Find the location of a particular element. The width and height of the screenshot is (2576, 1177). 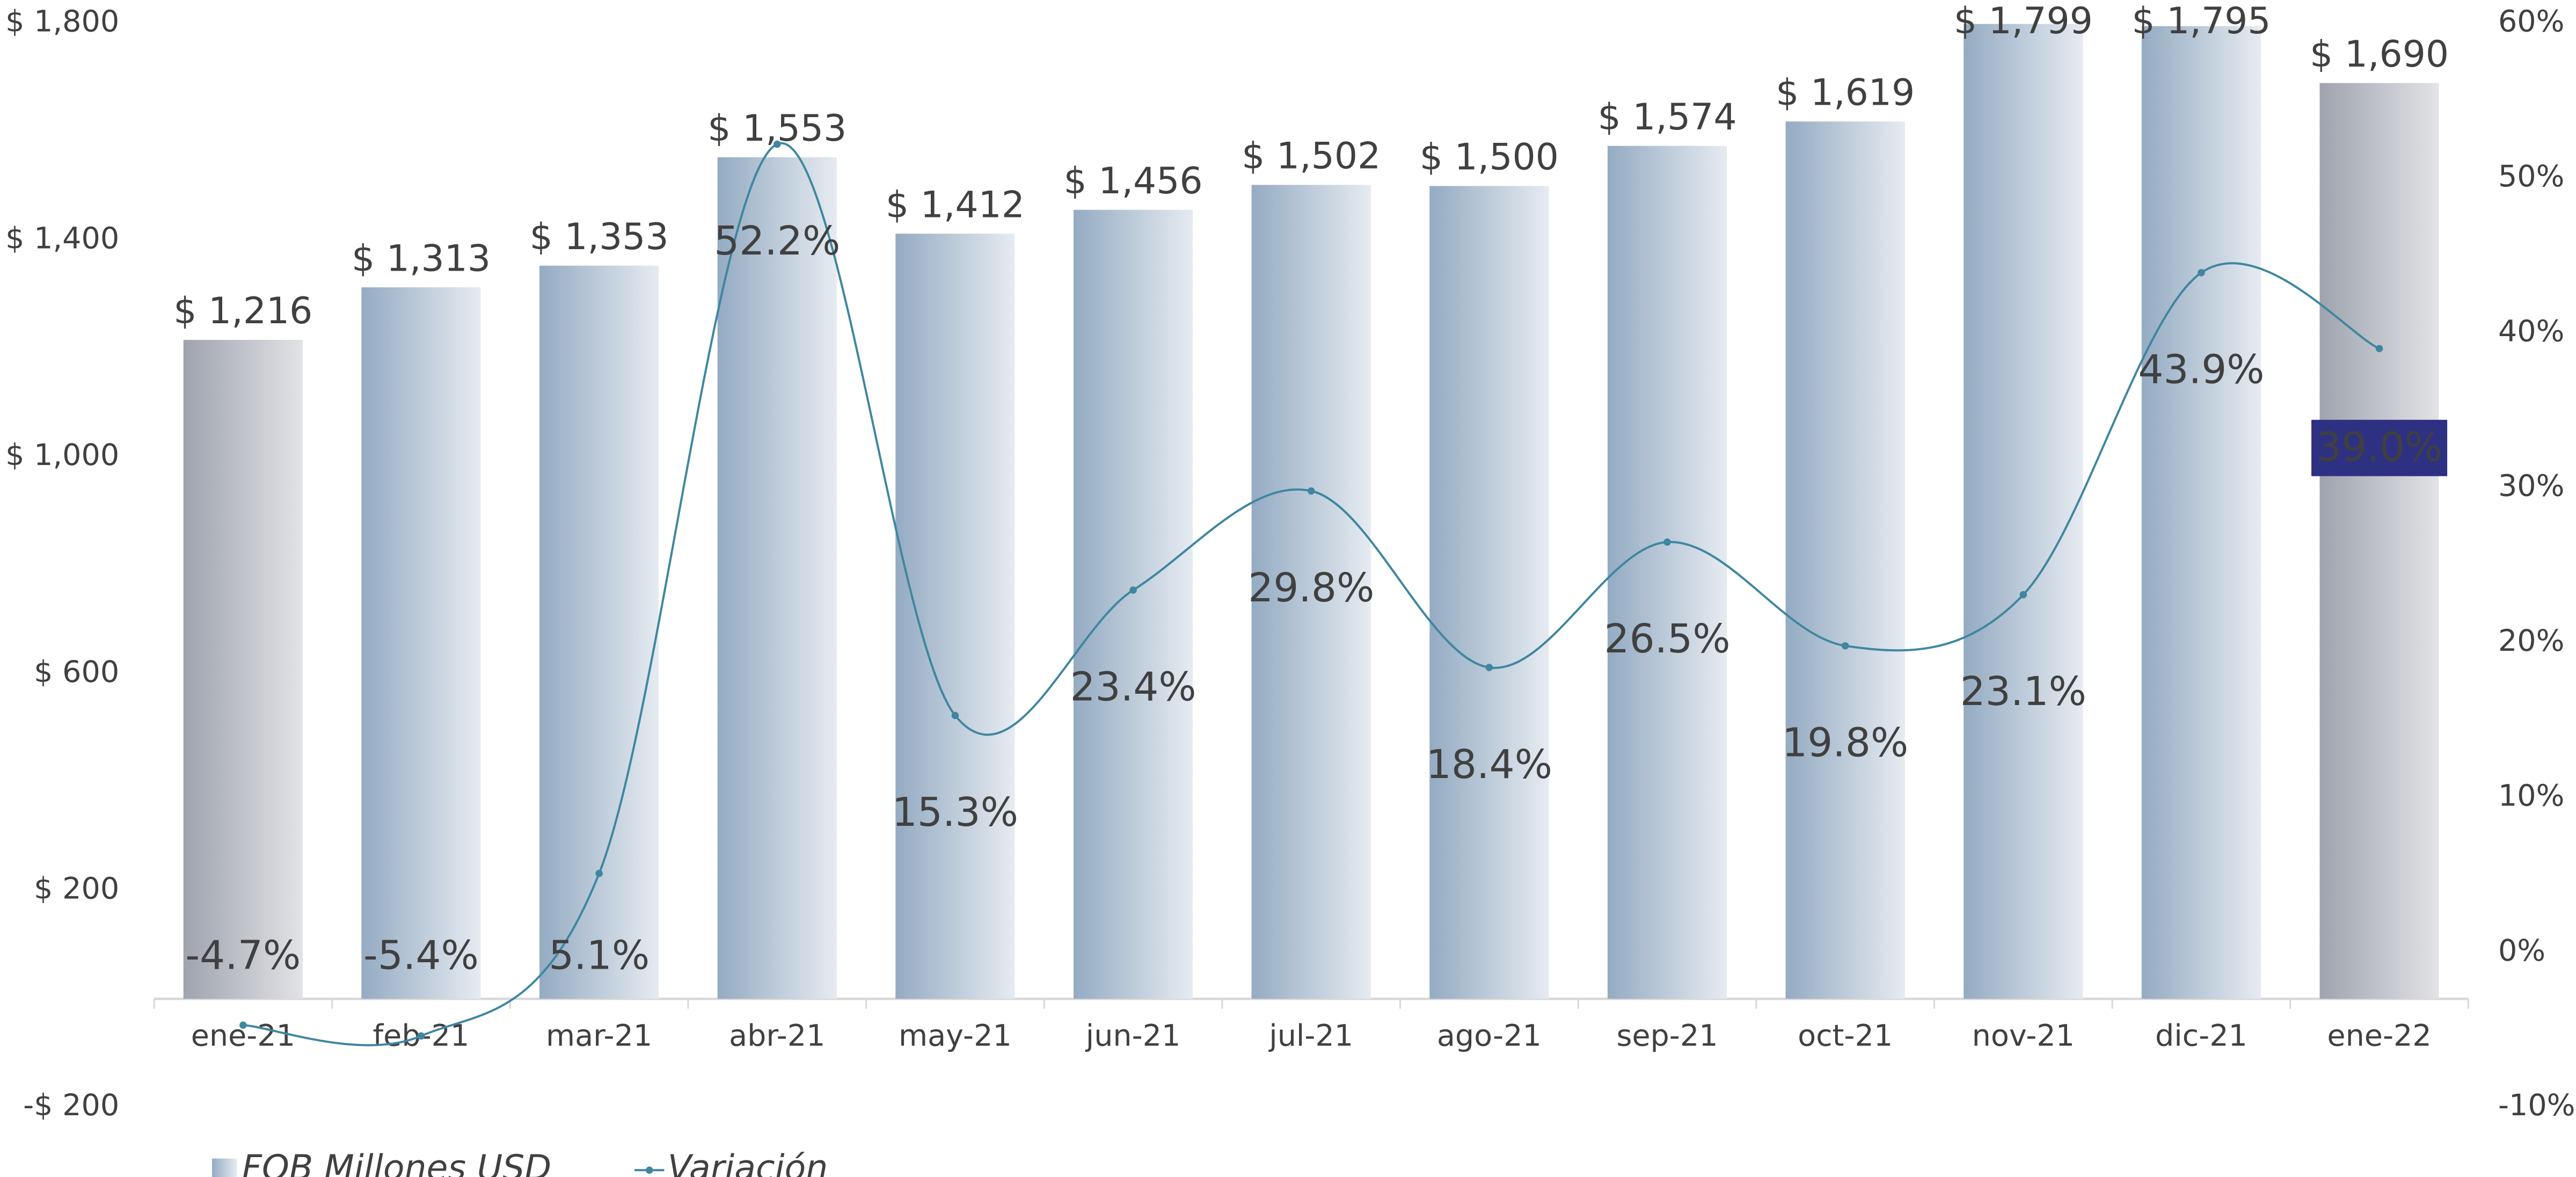

line-value-label: 39.0% is located at coordinates (2379, 447).